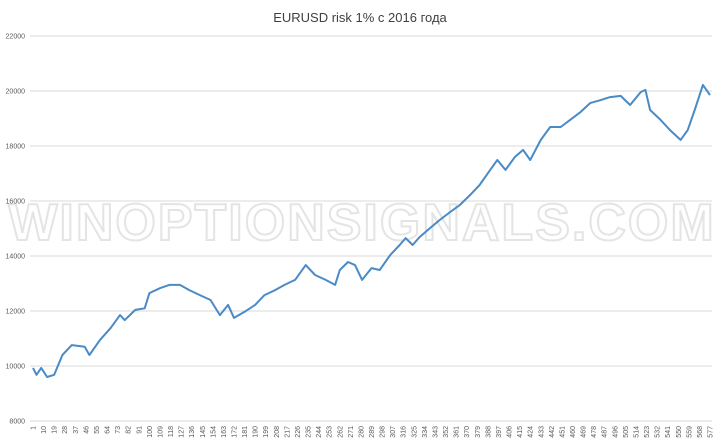  What do you see at coordinates (34, 428) in the screenshot?
I see `x-tick-label: 1` at bounding box center [34, 428].